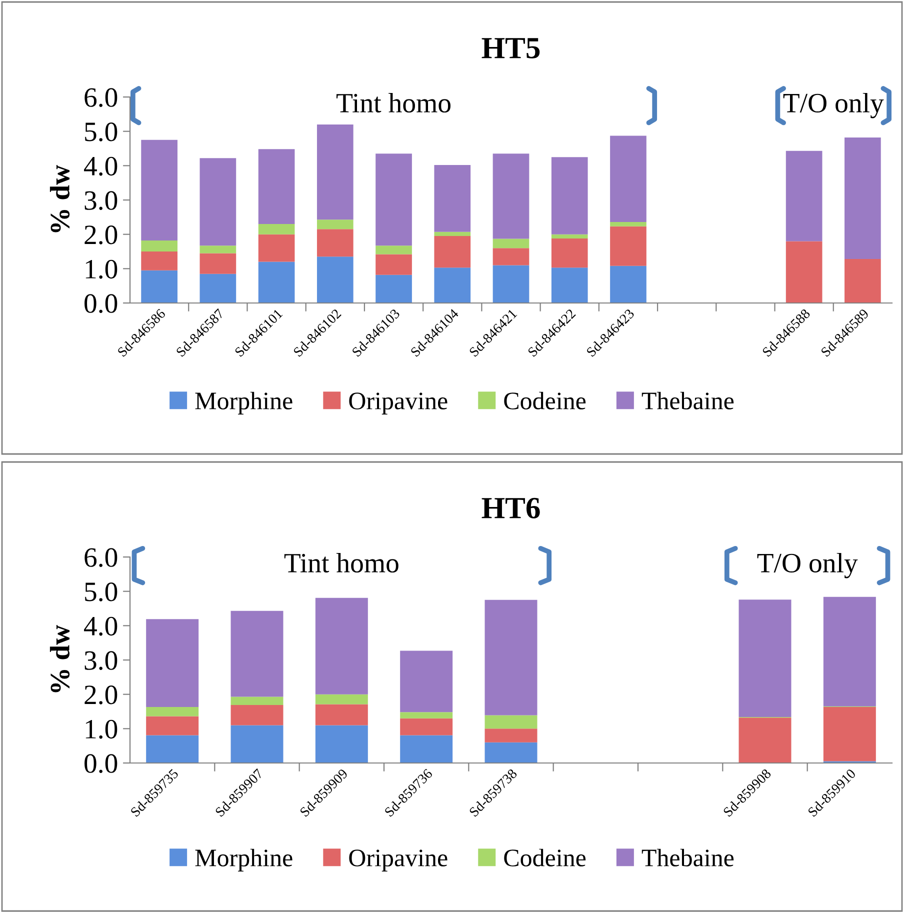  Describe the element at coordinates (511, 48) in the screenshot. I see `chart-title: HT5` at that location.